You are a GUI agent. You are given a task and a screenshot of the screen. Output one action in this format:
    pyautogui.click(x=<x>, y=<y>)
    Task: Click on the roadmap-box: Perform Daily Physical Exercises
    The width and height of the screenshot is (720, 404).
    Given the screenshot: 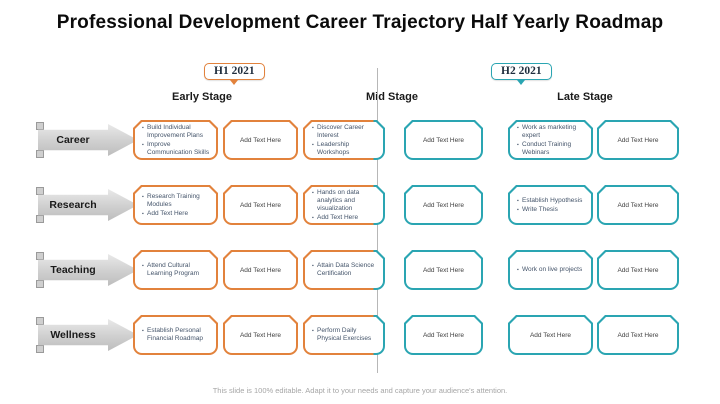 What is the action you would take?
    pyautogui.click(x=344, y=335)
    